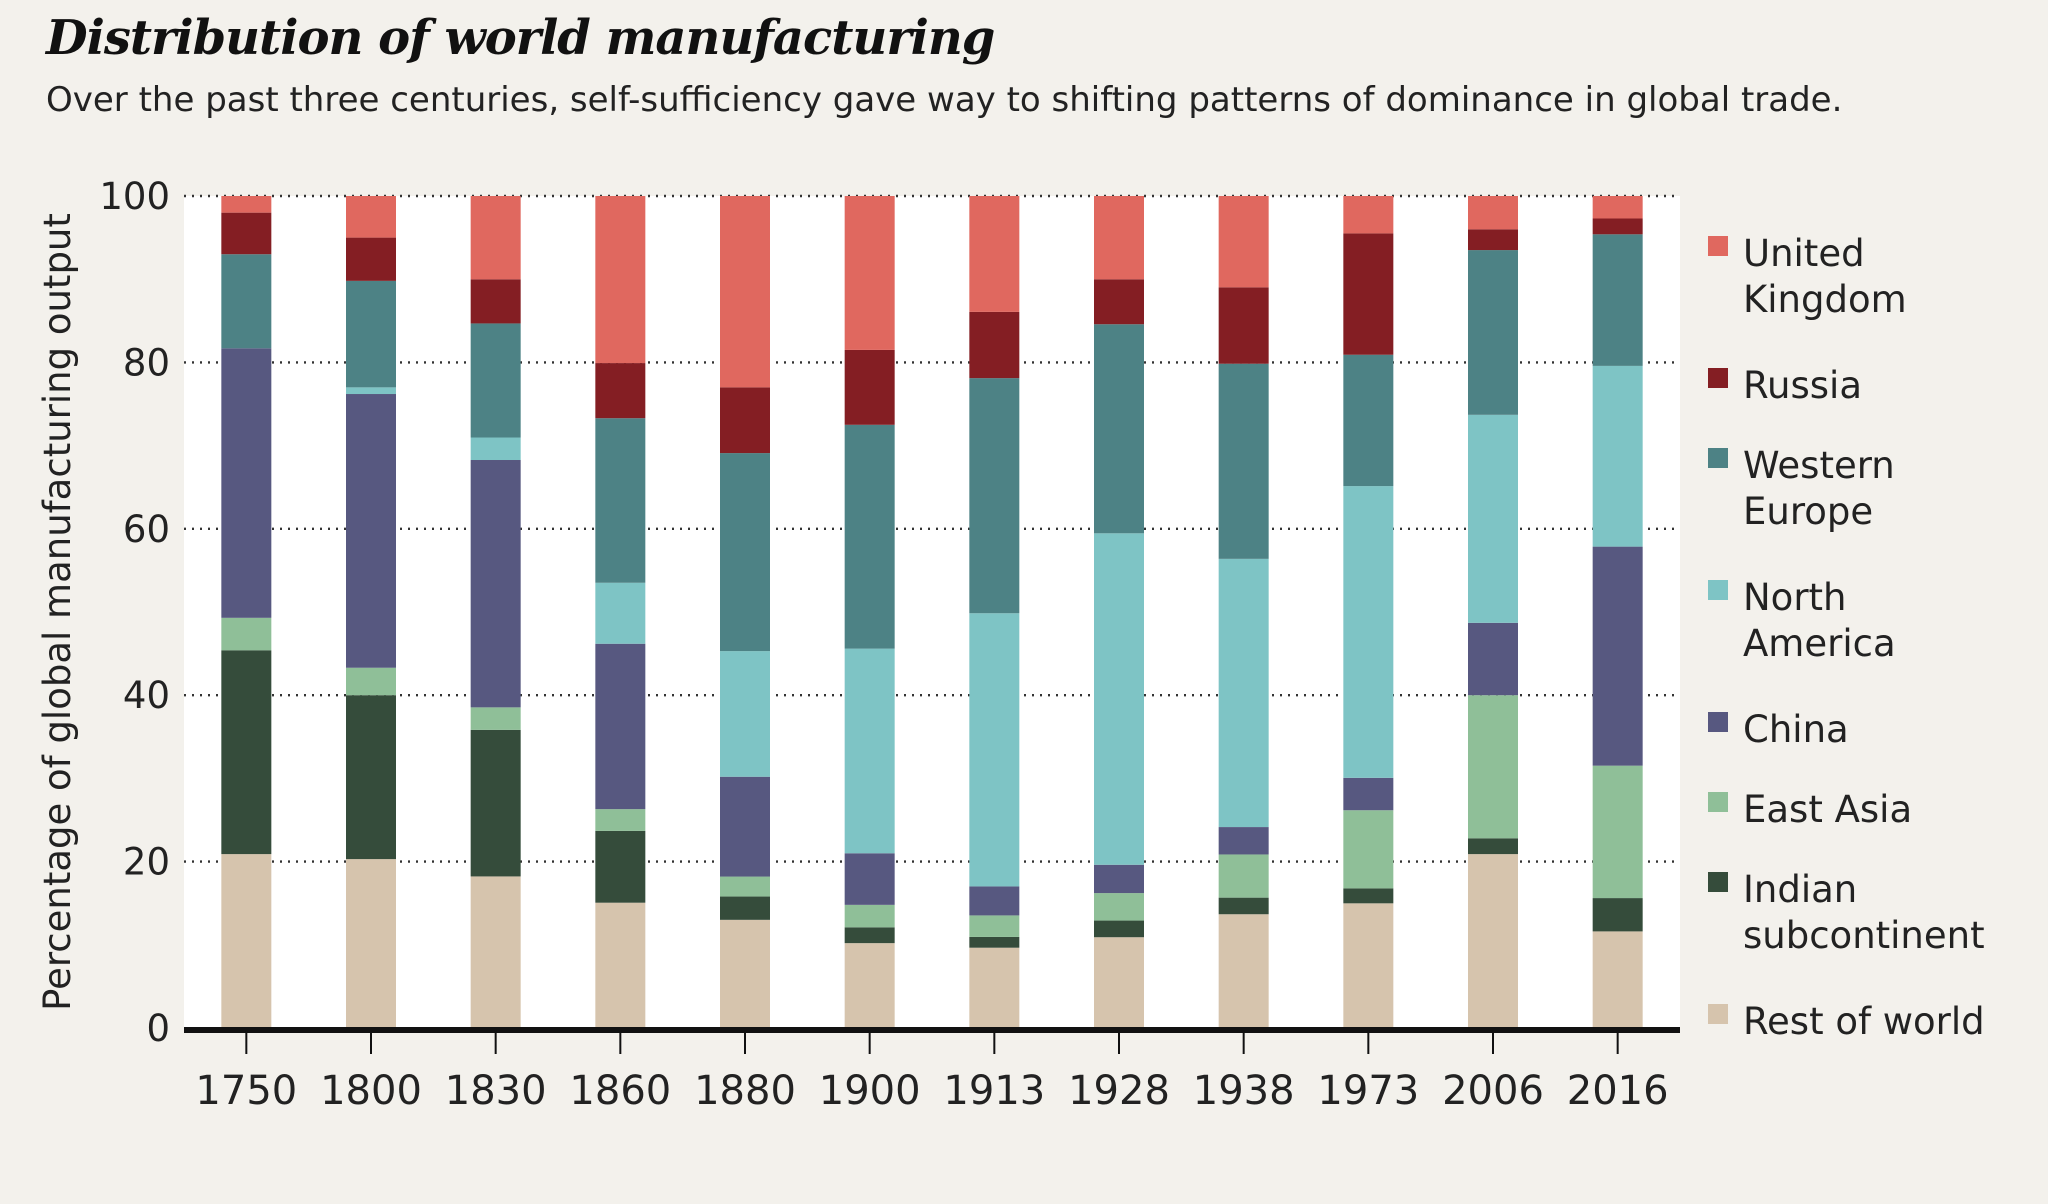 This screenshot has width=2048, height=1204. I want to click on legend-label-china: China, so click(1796, 729).